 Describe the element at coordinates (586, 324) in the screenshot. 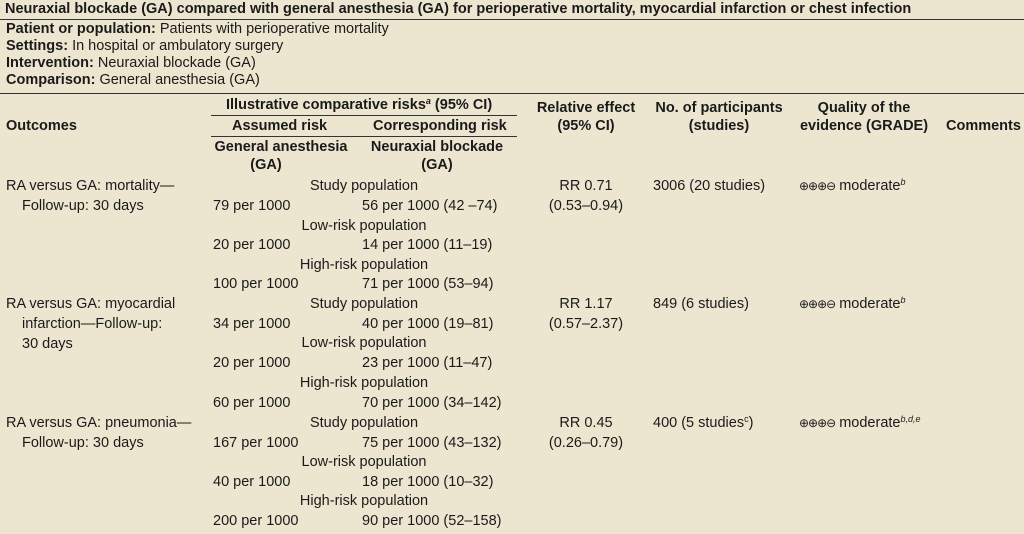

I see `relative-effect-ci: (0.57–2.37)` at that location.